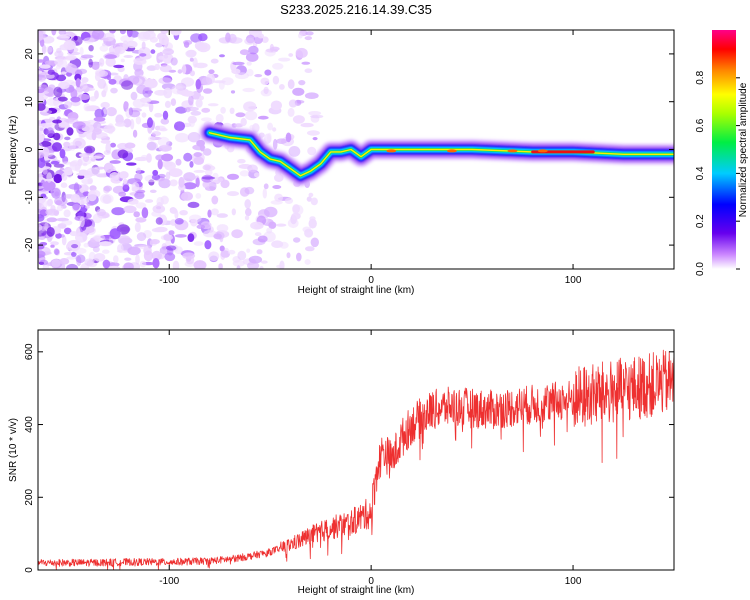 The width and height of the screenshot is (750, 600). What do you see at coordinates (356, 590) in the screenshot?
I see `snr-x-axis-label: Height of straight line (km)` at bounding box center [356, 590].